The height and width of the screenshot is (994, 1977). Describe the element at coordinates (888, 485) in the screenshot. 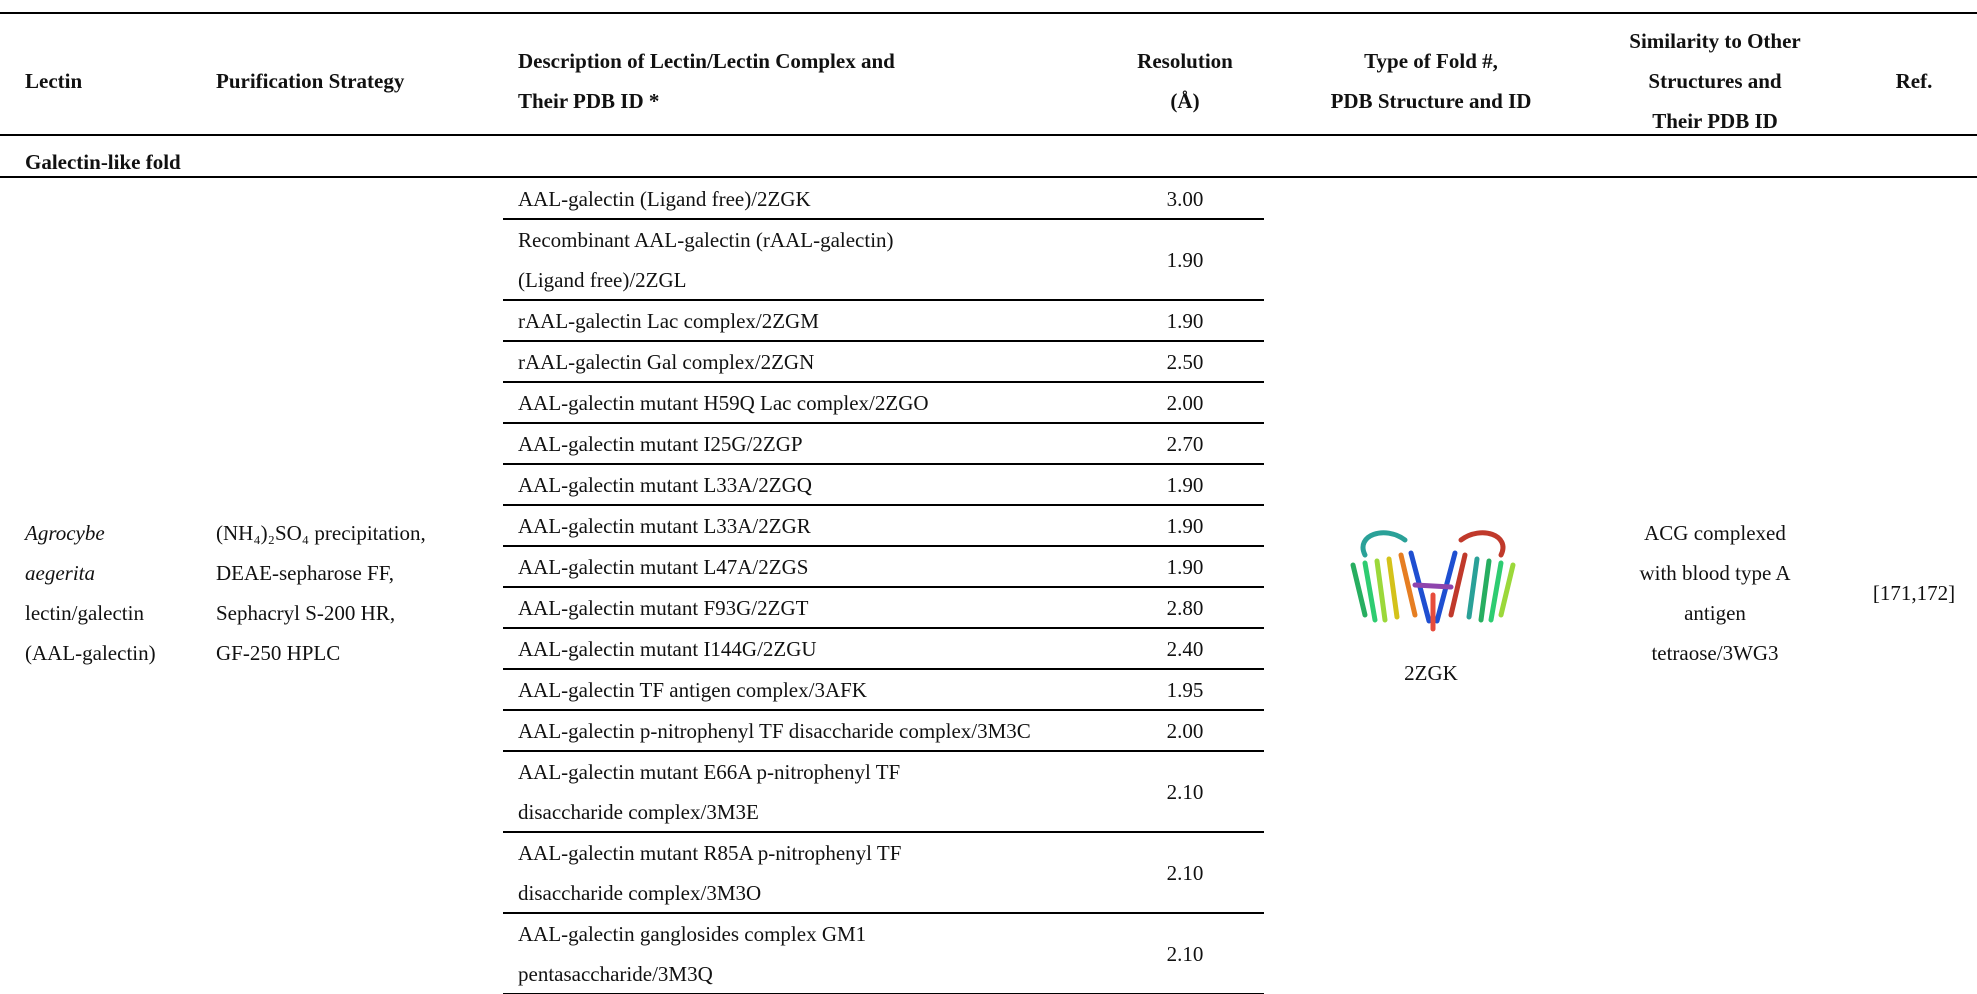

I see `entry-description: AAL-galectin mutant L33A/2ZGQ` at that location.